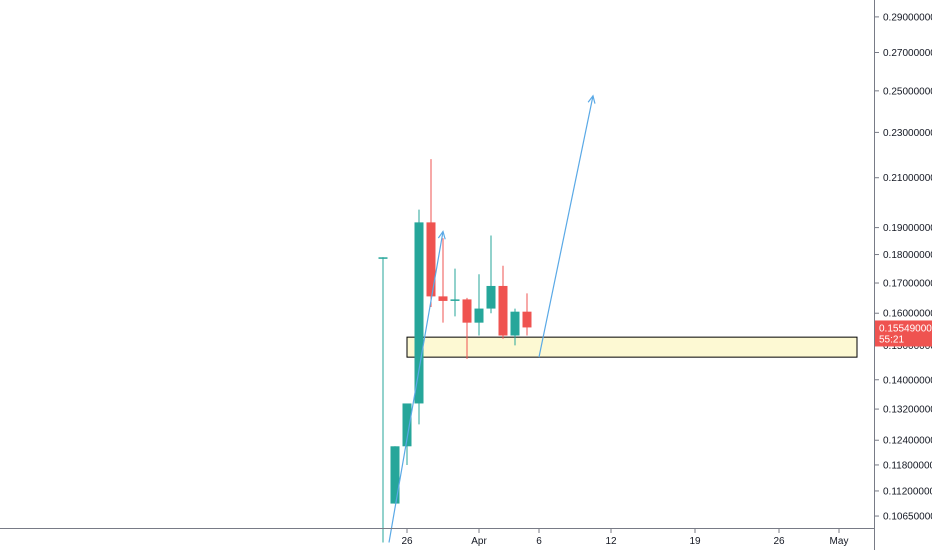  What do you see at coordinates (479, 541) in the screenshot?
I see `x-tick-label: Apr` at bounding box center [479, 541].